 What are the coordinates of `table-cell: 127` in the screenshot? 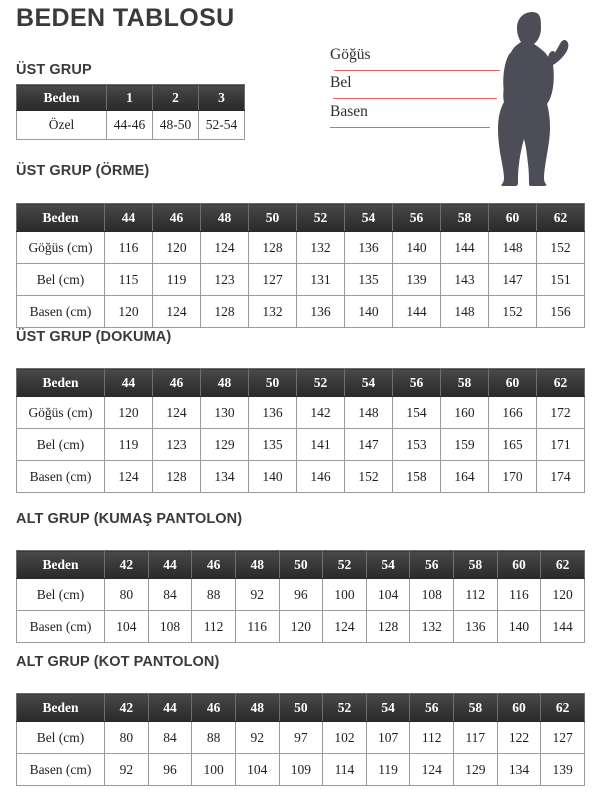 It's located at (272, 279).